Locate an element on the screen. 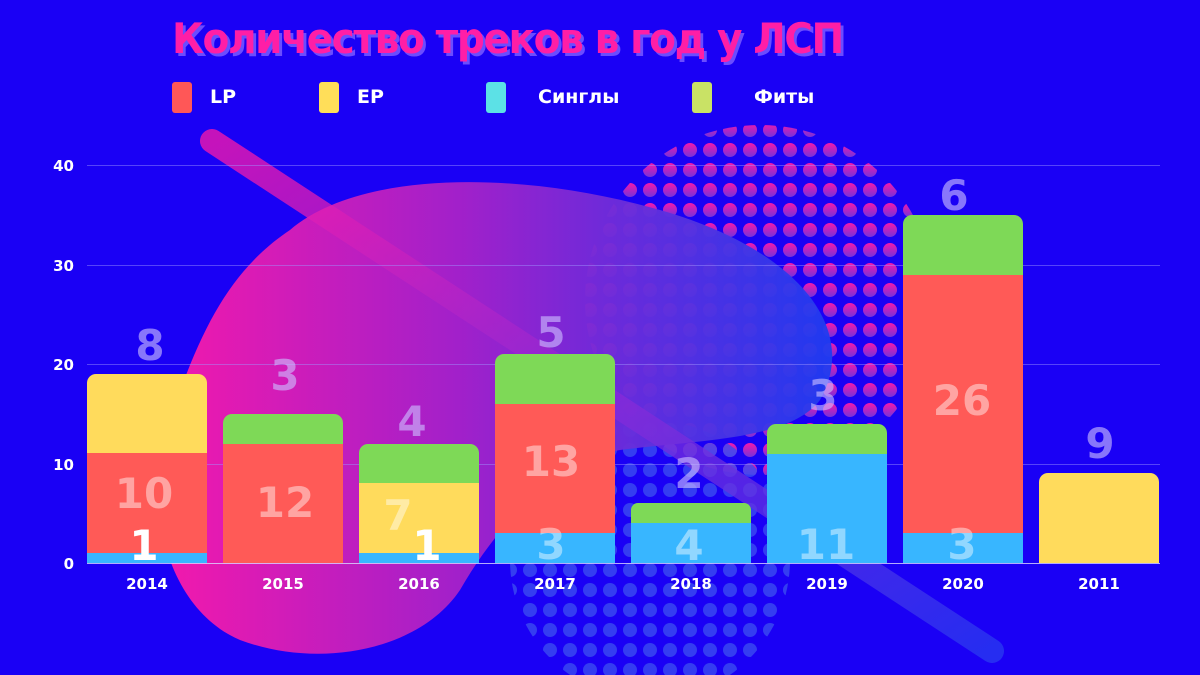  y-tick-0: 0 is located at coordinates (68, 564).